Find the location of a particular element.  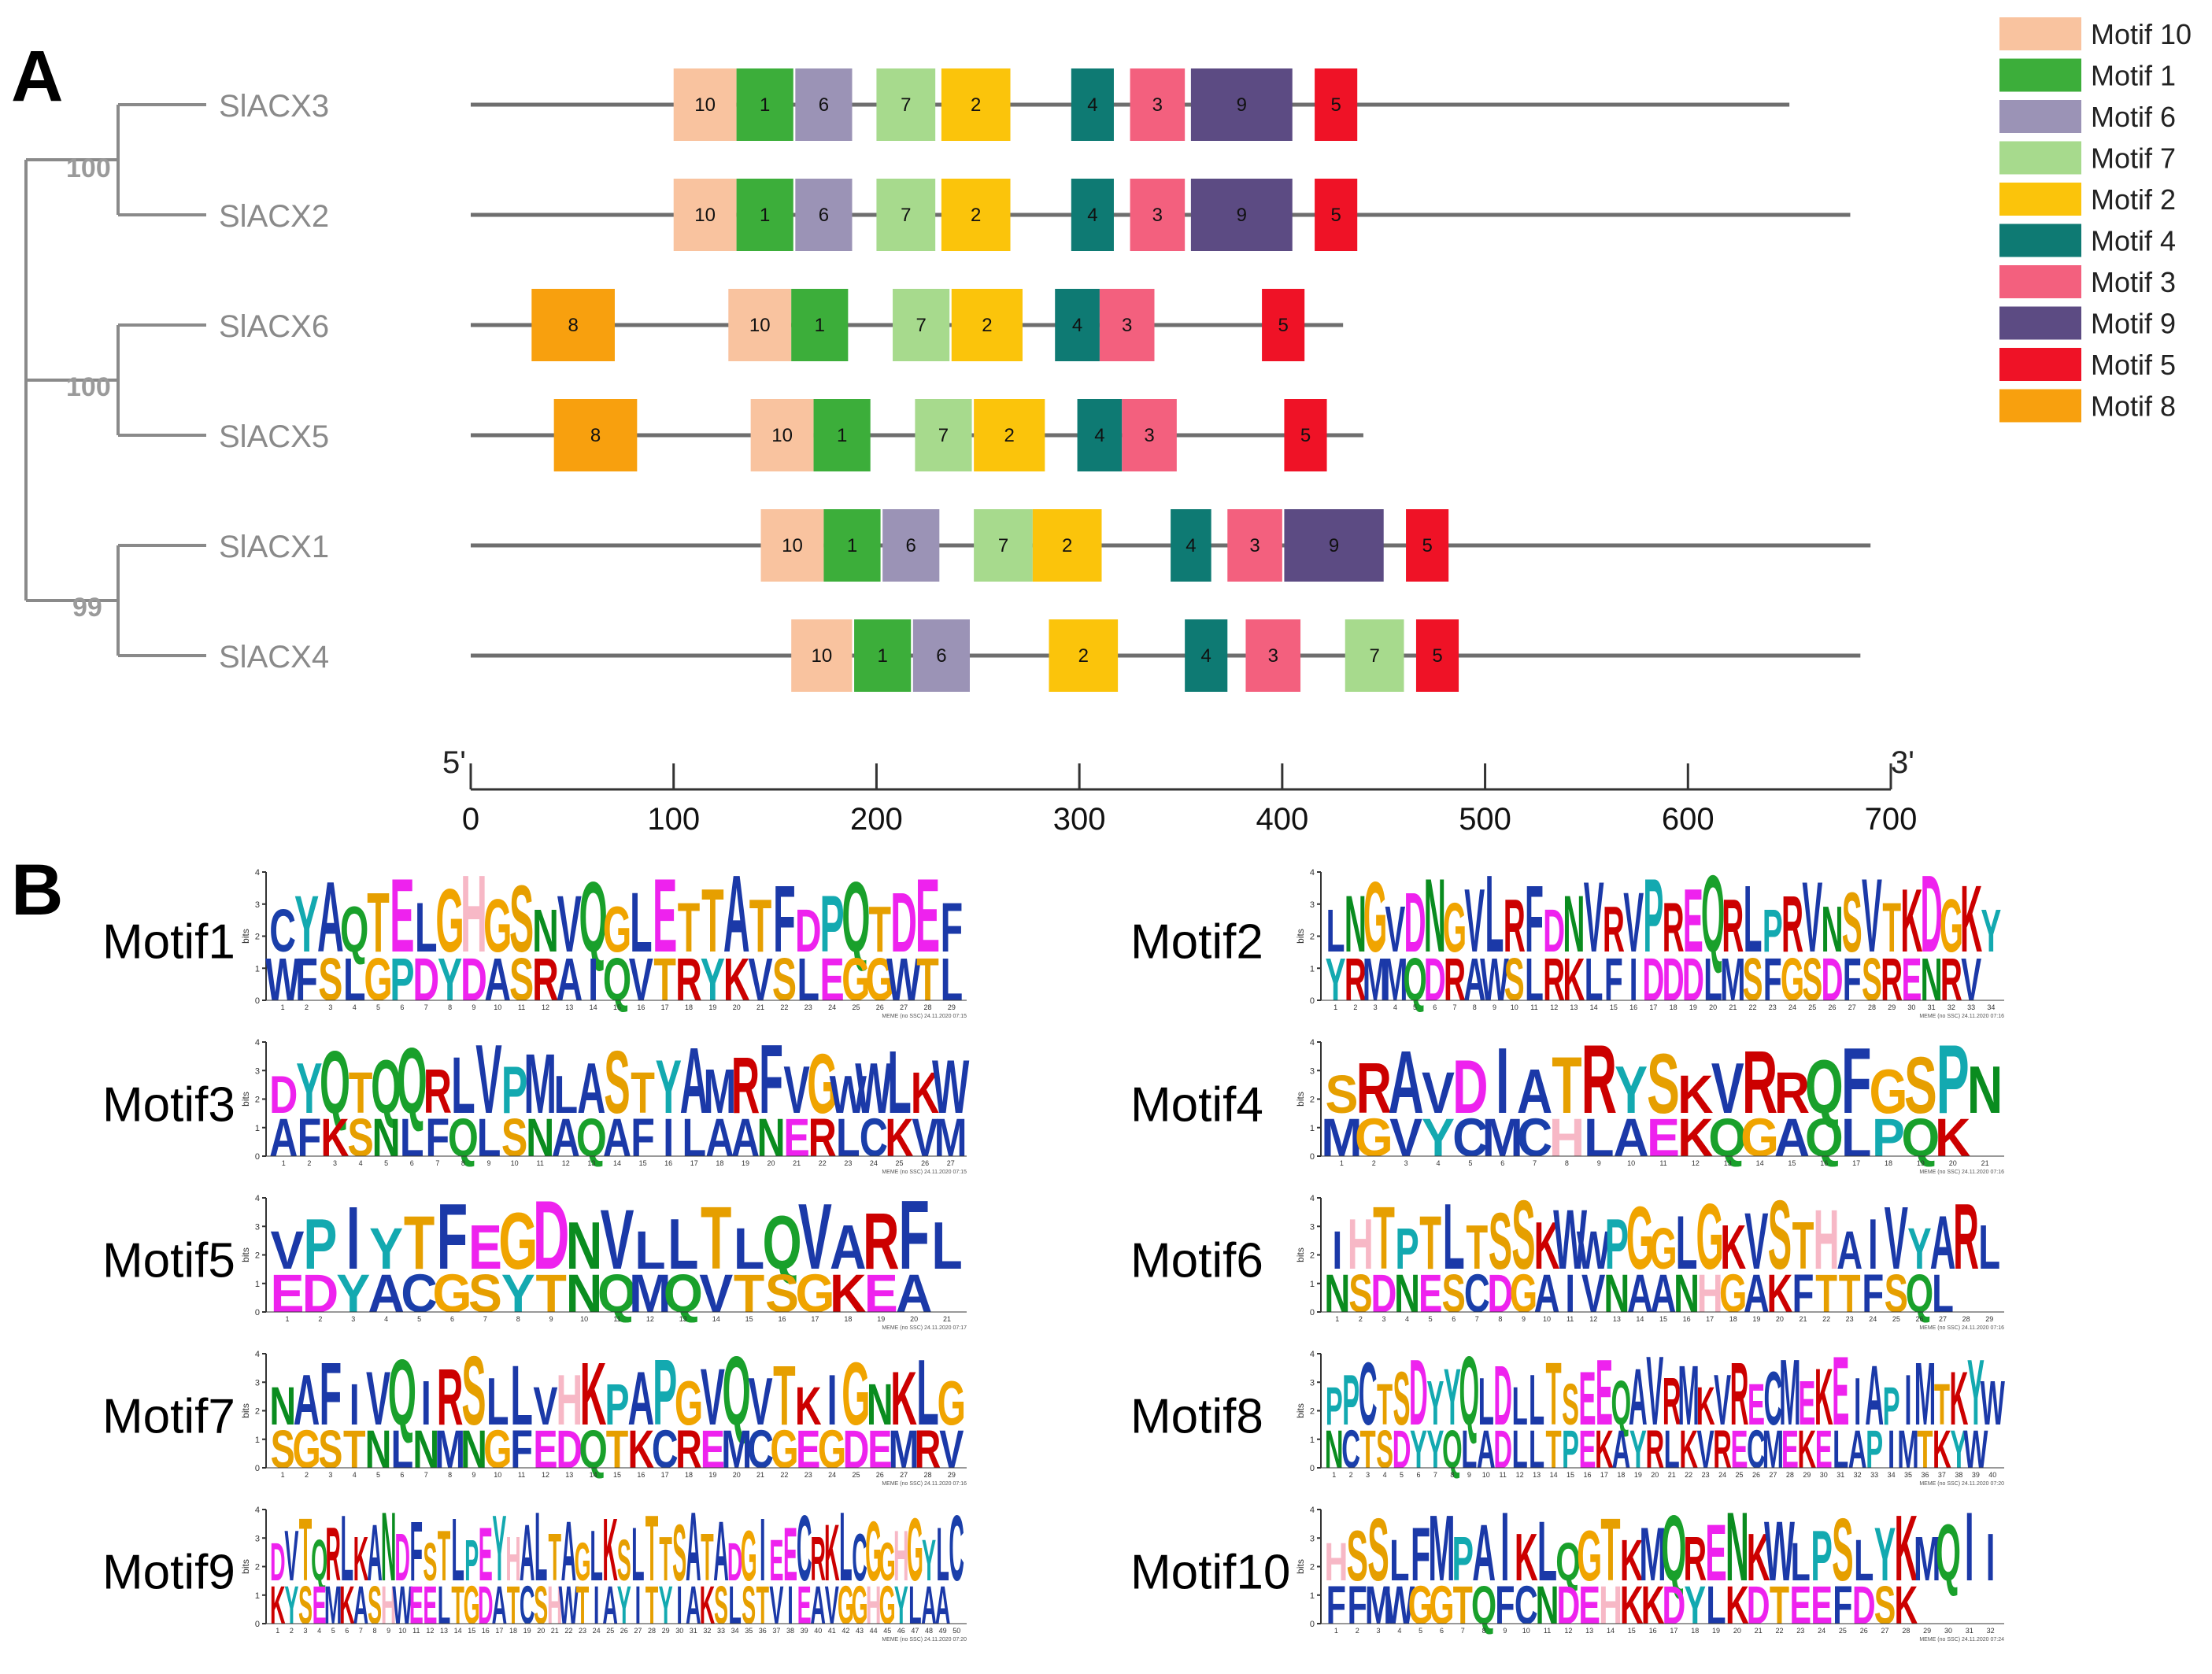

logo-position-number: 32 is located at coordinates (1991, 1631).